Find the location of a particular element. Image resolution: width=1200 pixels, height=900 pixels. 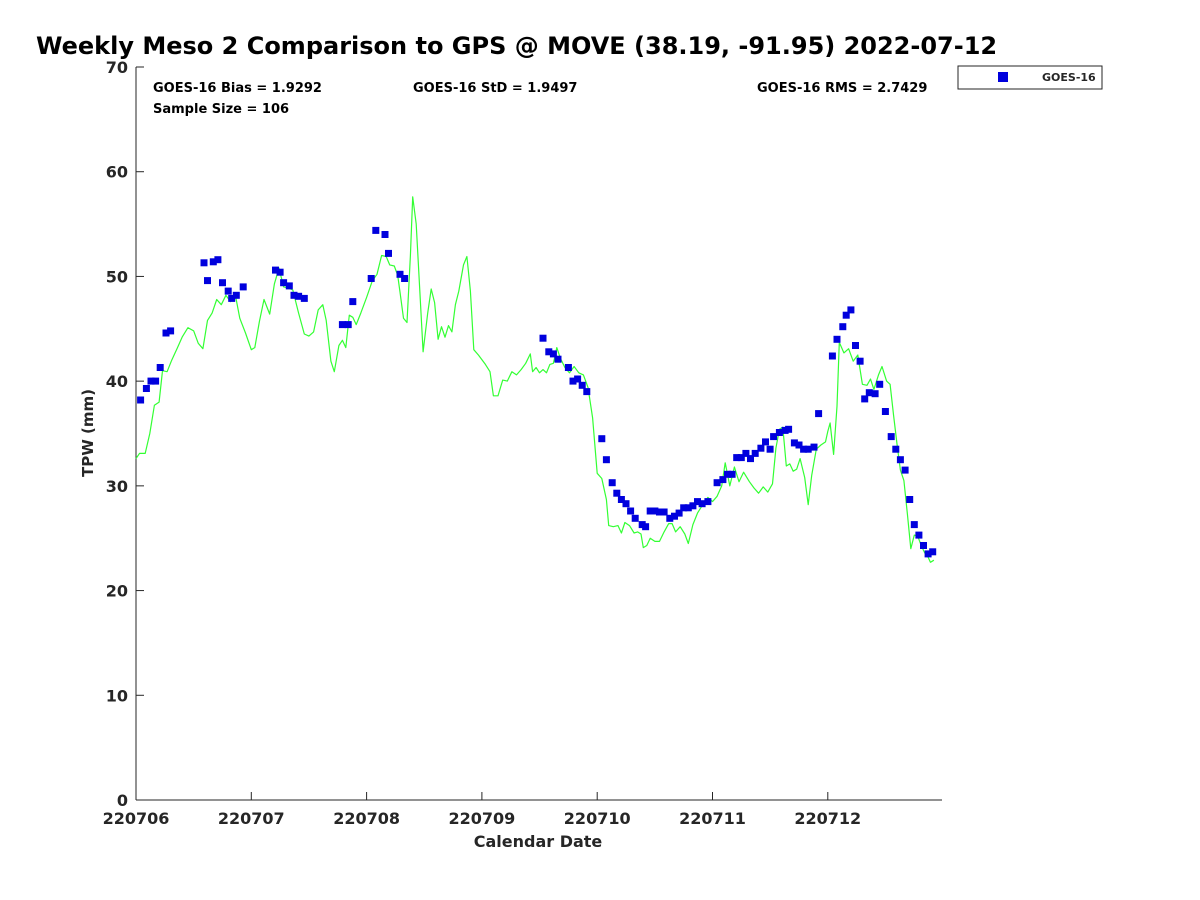

x-tick-label: 220711 is located at coordinates (712, 818).